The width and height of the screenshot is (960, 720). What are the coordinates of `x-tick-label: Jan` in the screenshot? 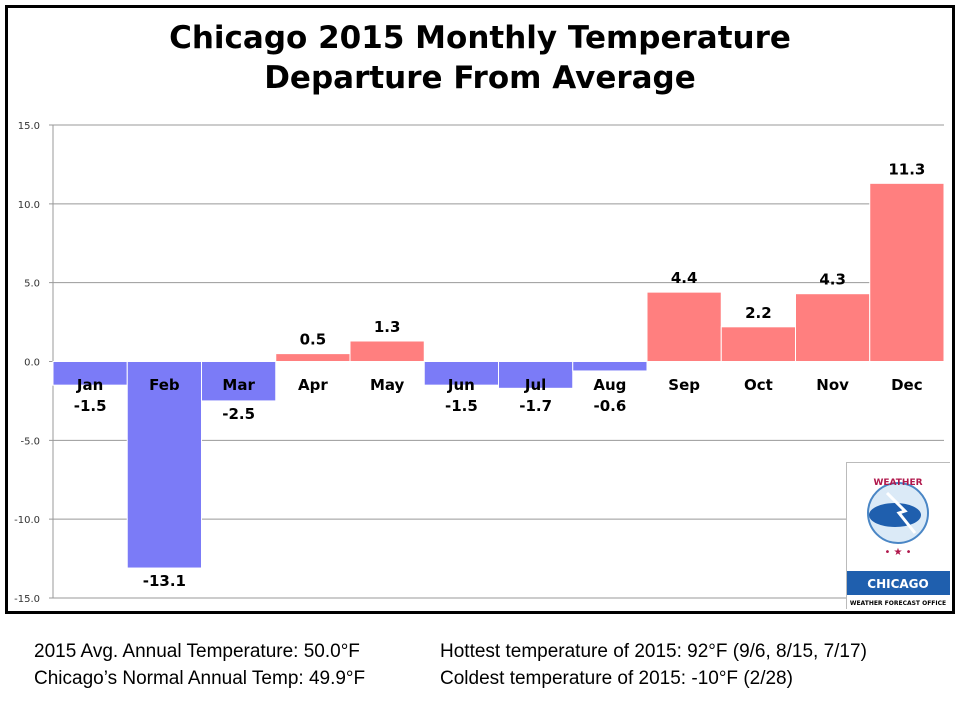 It's located at (89, 385).